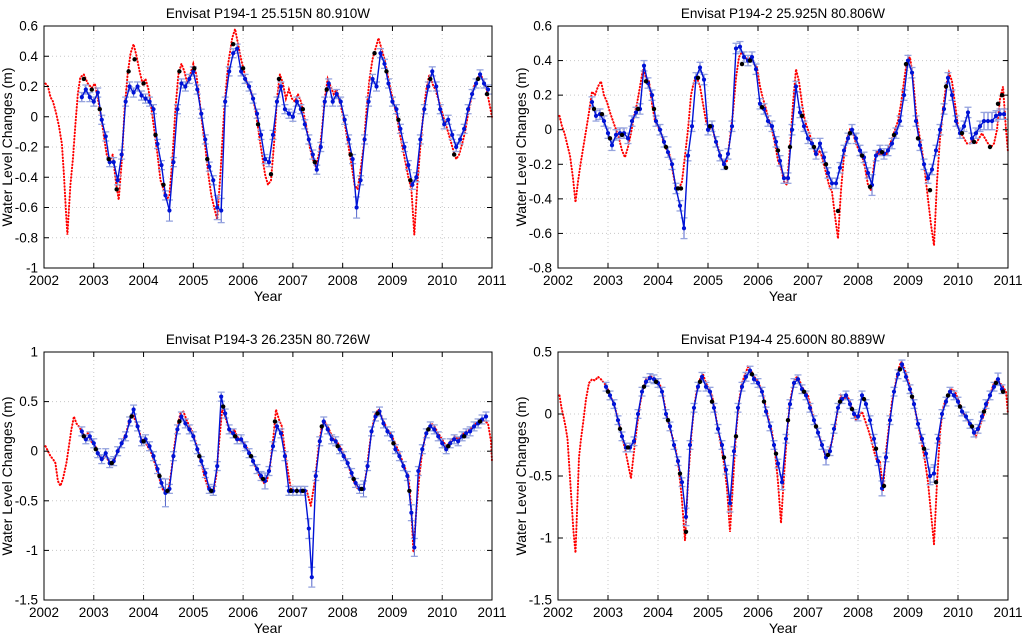  I want to click on y-axis-label: Water Level Changes (m), so click(521, 476).